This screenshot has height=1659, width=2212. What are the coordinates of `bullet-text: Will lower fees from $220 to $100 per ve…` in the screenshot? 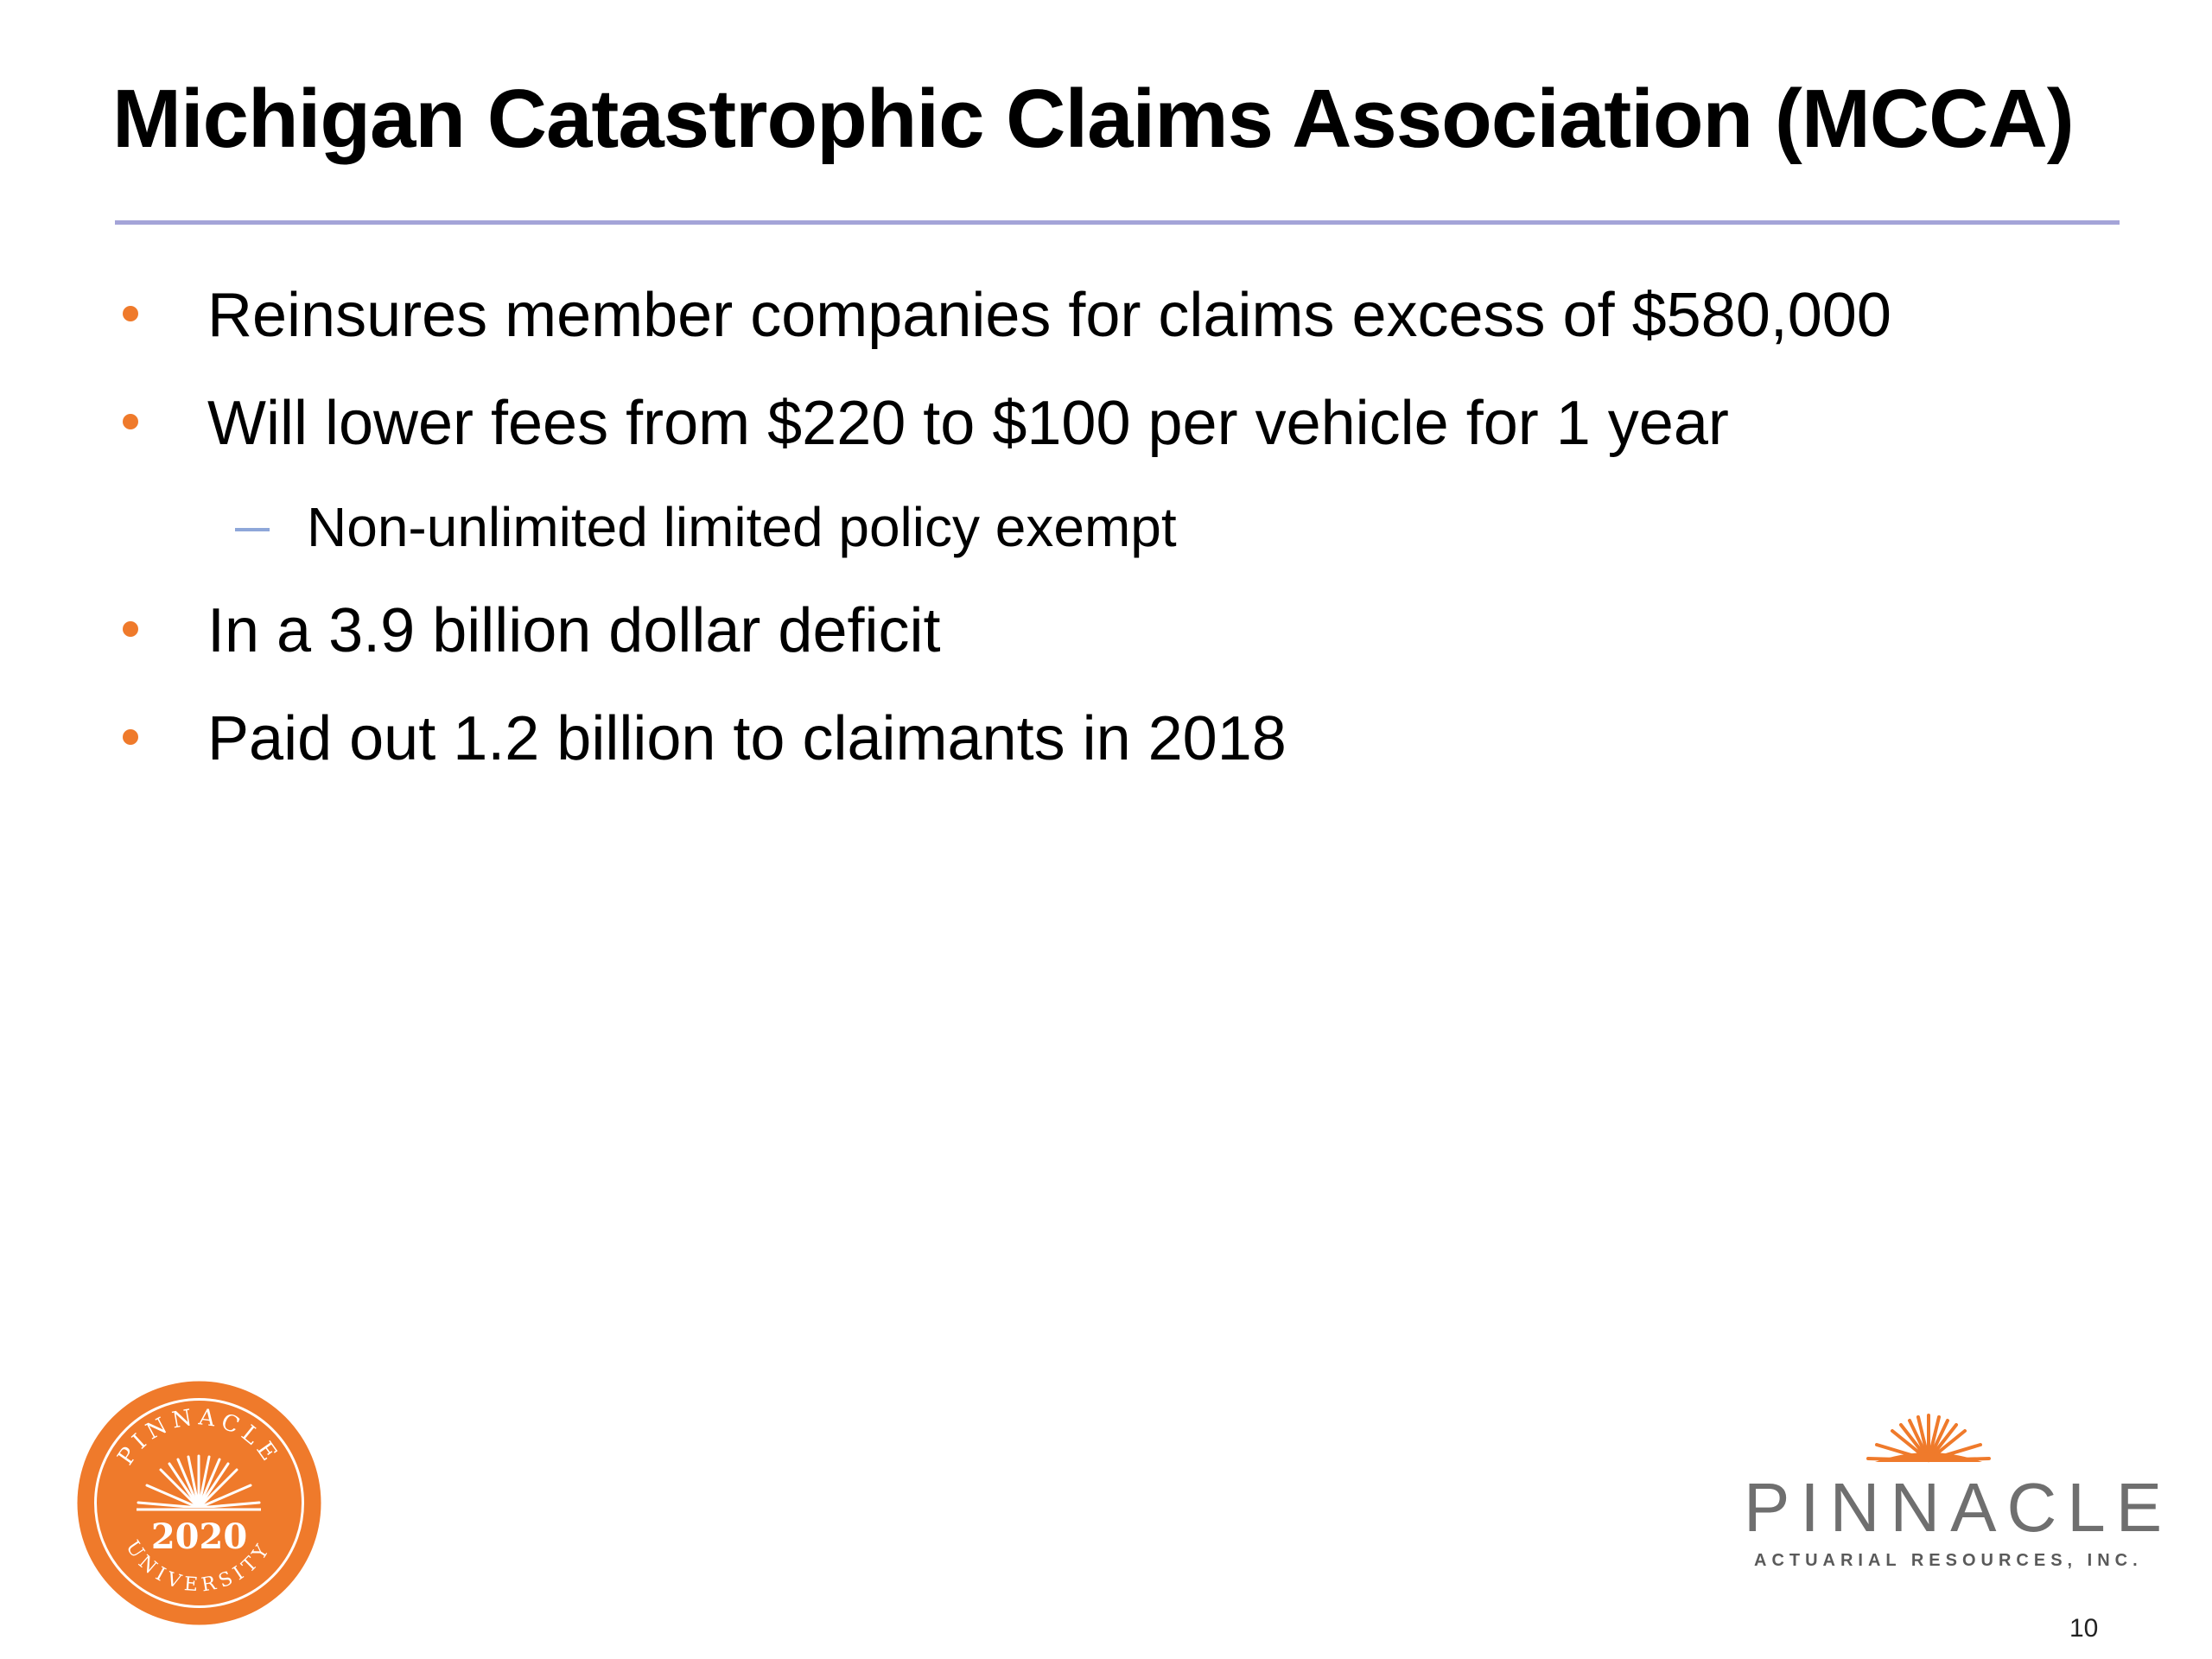 It's located at (968, 423).